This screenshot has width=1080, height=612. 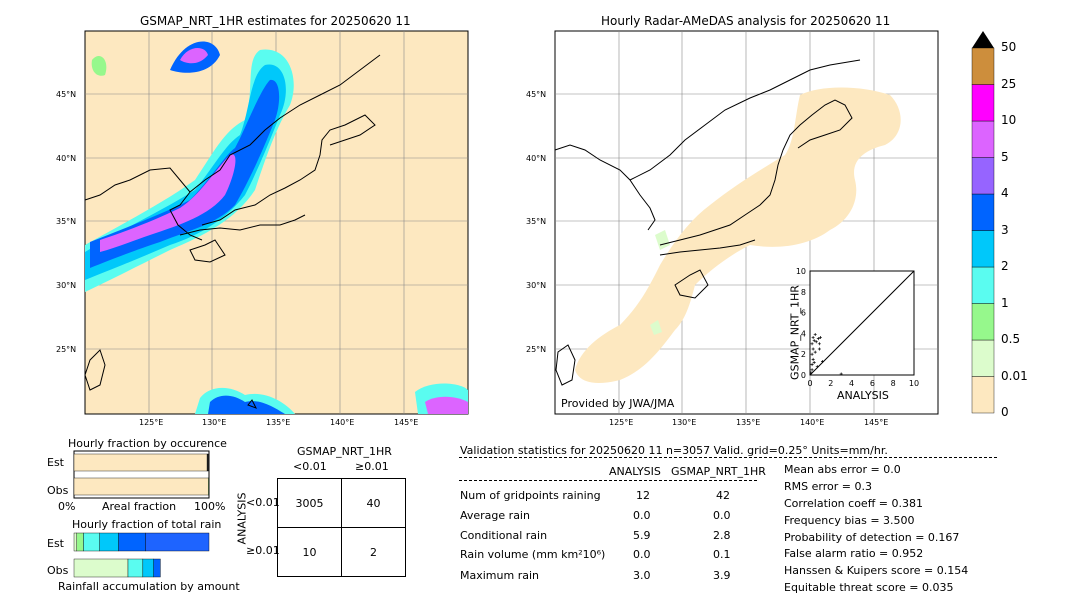 I want to click on total-rain-row-est: Est, so click(x=55, y=543).